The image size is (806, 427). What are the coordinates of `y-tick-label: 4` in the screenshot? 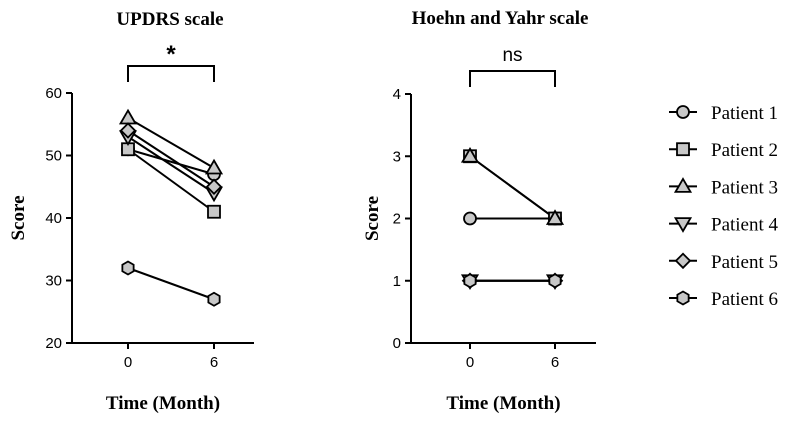 It's located at (397, 94).